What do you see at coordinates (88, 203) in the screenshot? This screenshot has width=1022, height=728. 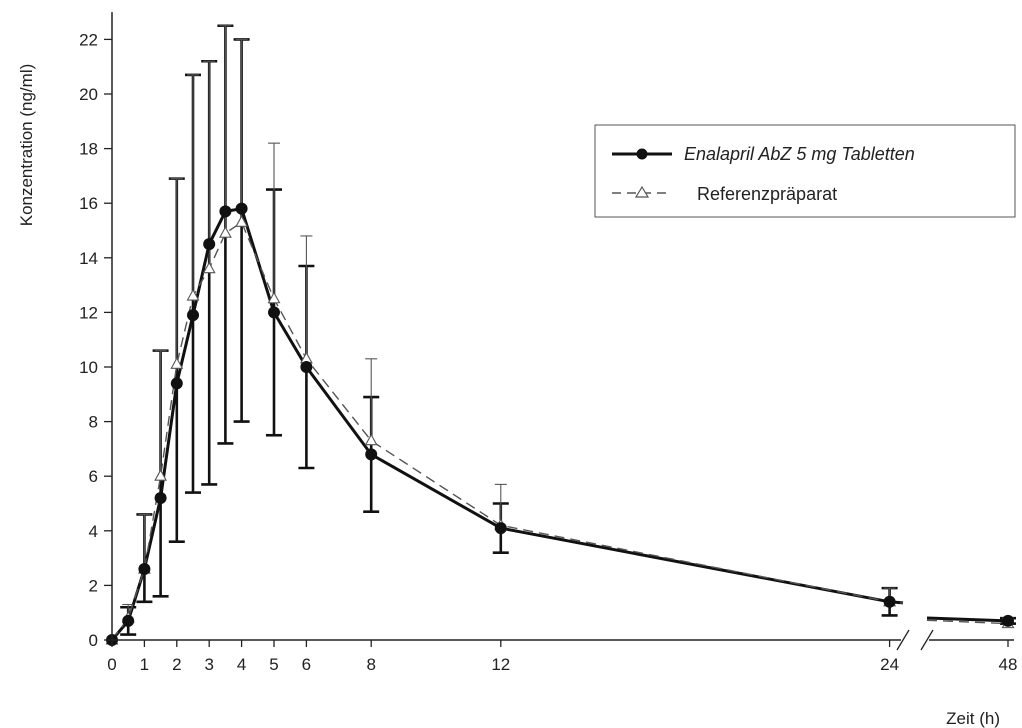 I see `y-tick-label: 16` at bounding box center [88, 203].